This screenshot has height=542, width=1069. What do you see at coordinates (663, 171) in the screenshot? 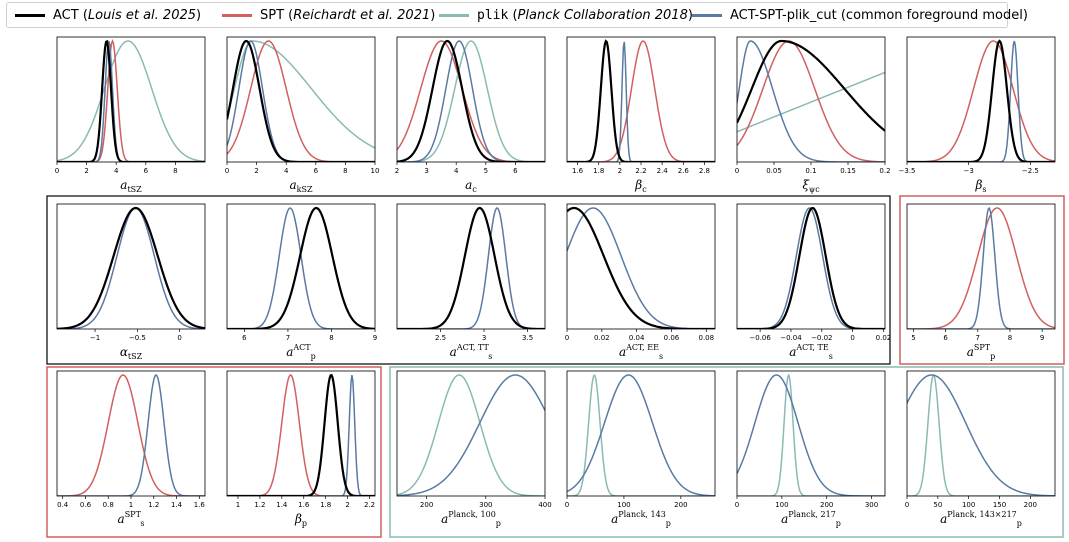
I see `x-tick-label: 2.4` at bounding box center [663, 171].